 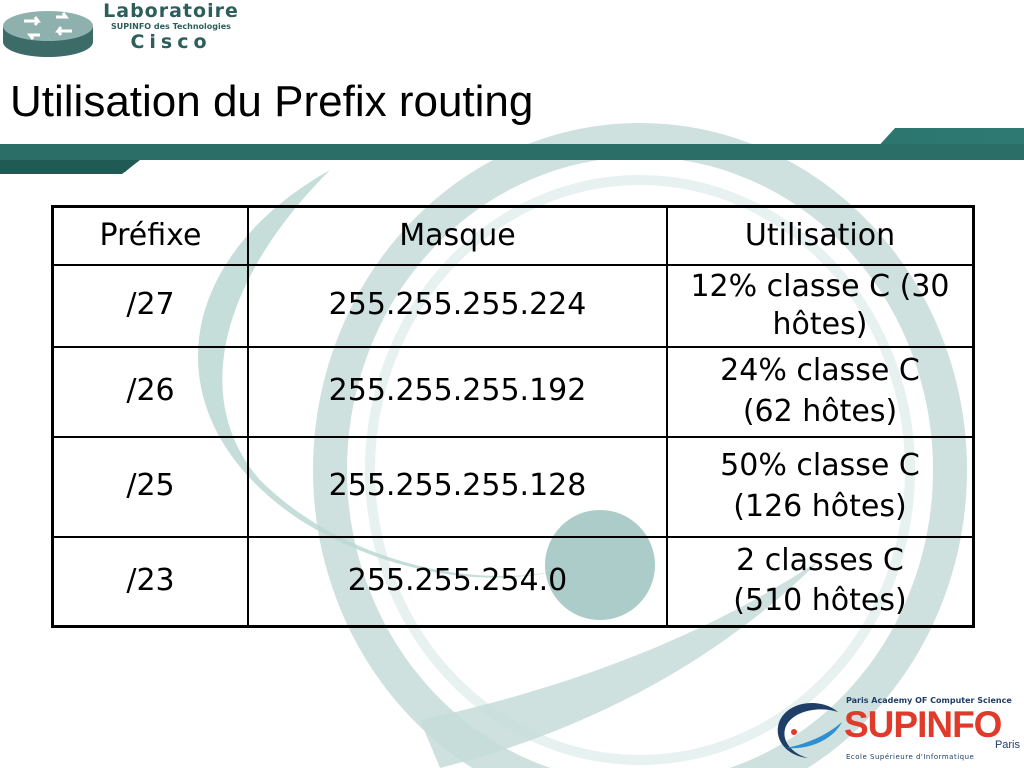 I want to click on slide-title: Utilisation du Prefix routing, so click(x=272, y=101).